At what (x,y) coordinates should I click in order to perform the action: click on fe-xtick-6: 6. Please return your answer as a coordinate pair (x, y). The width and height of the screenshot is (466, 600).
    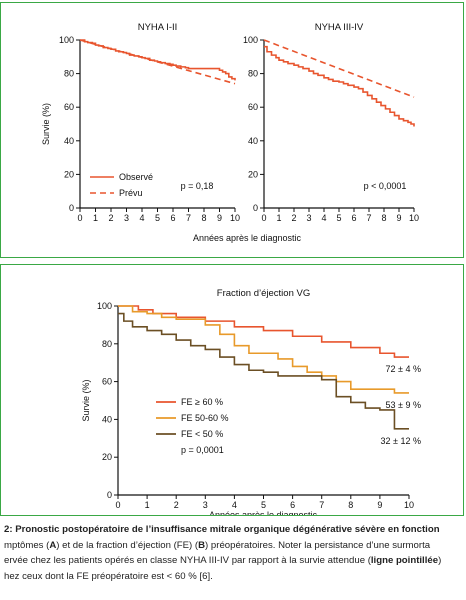
    Looking at the image, I should click on (292, 505).